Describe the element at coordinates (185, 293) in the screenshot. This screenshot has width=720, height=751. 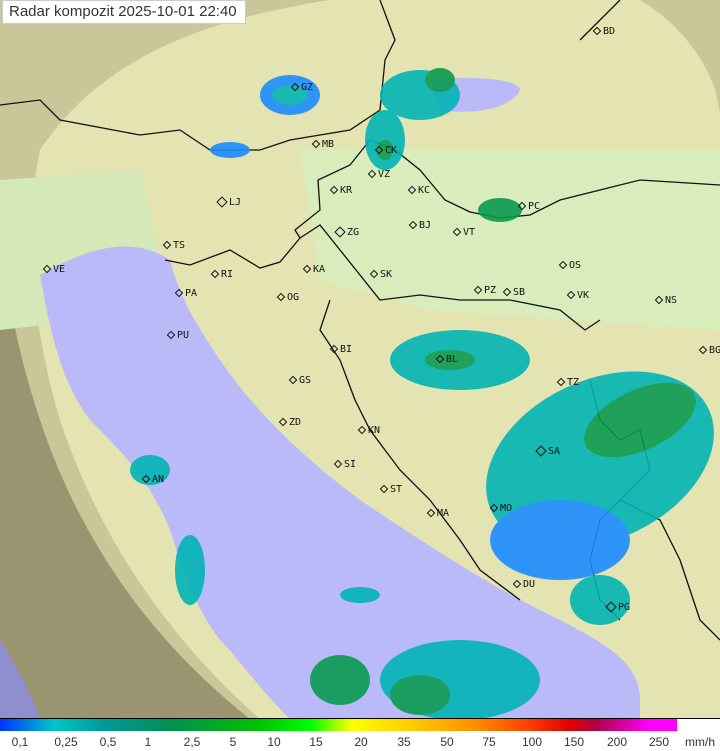
I see `city-marker: PA` at that location.